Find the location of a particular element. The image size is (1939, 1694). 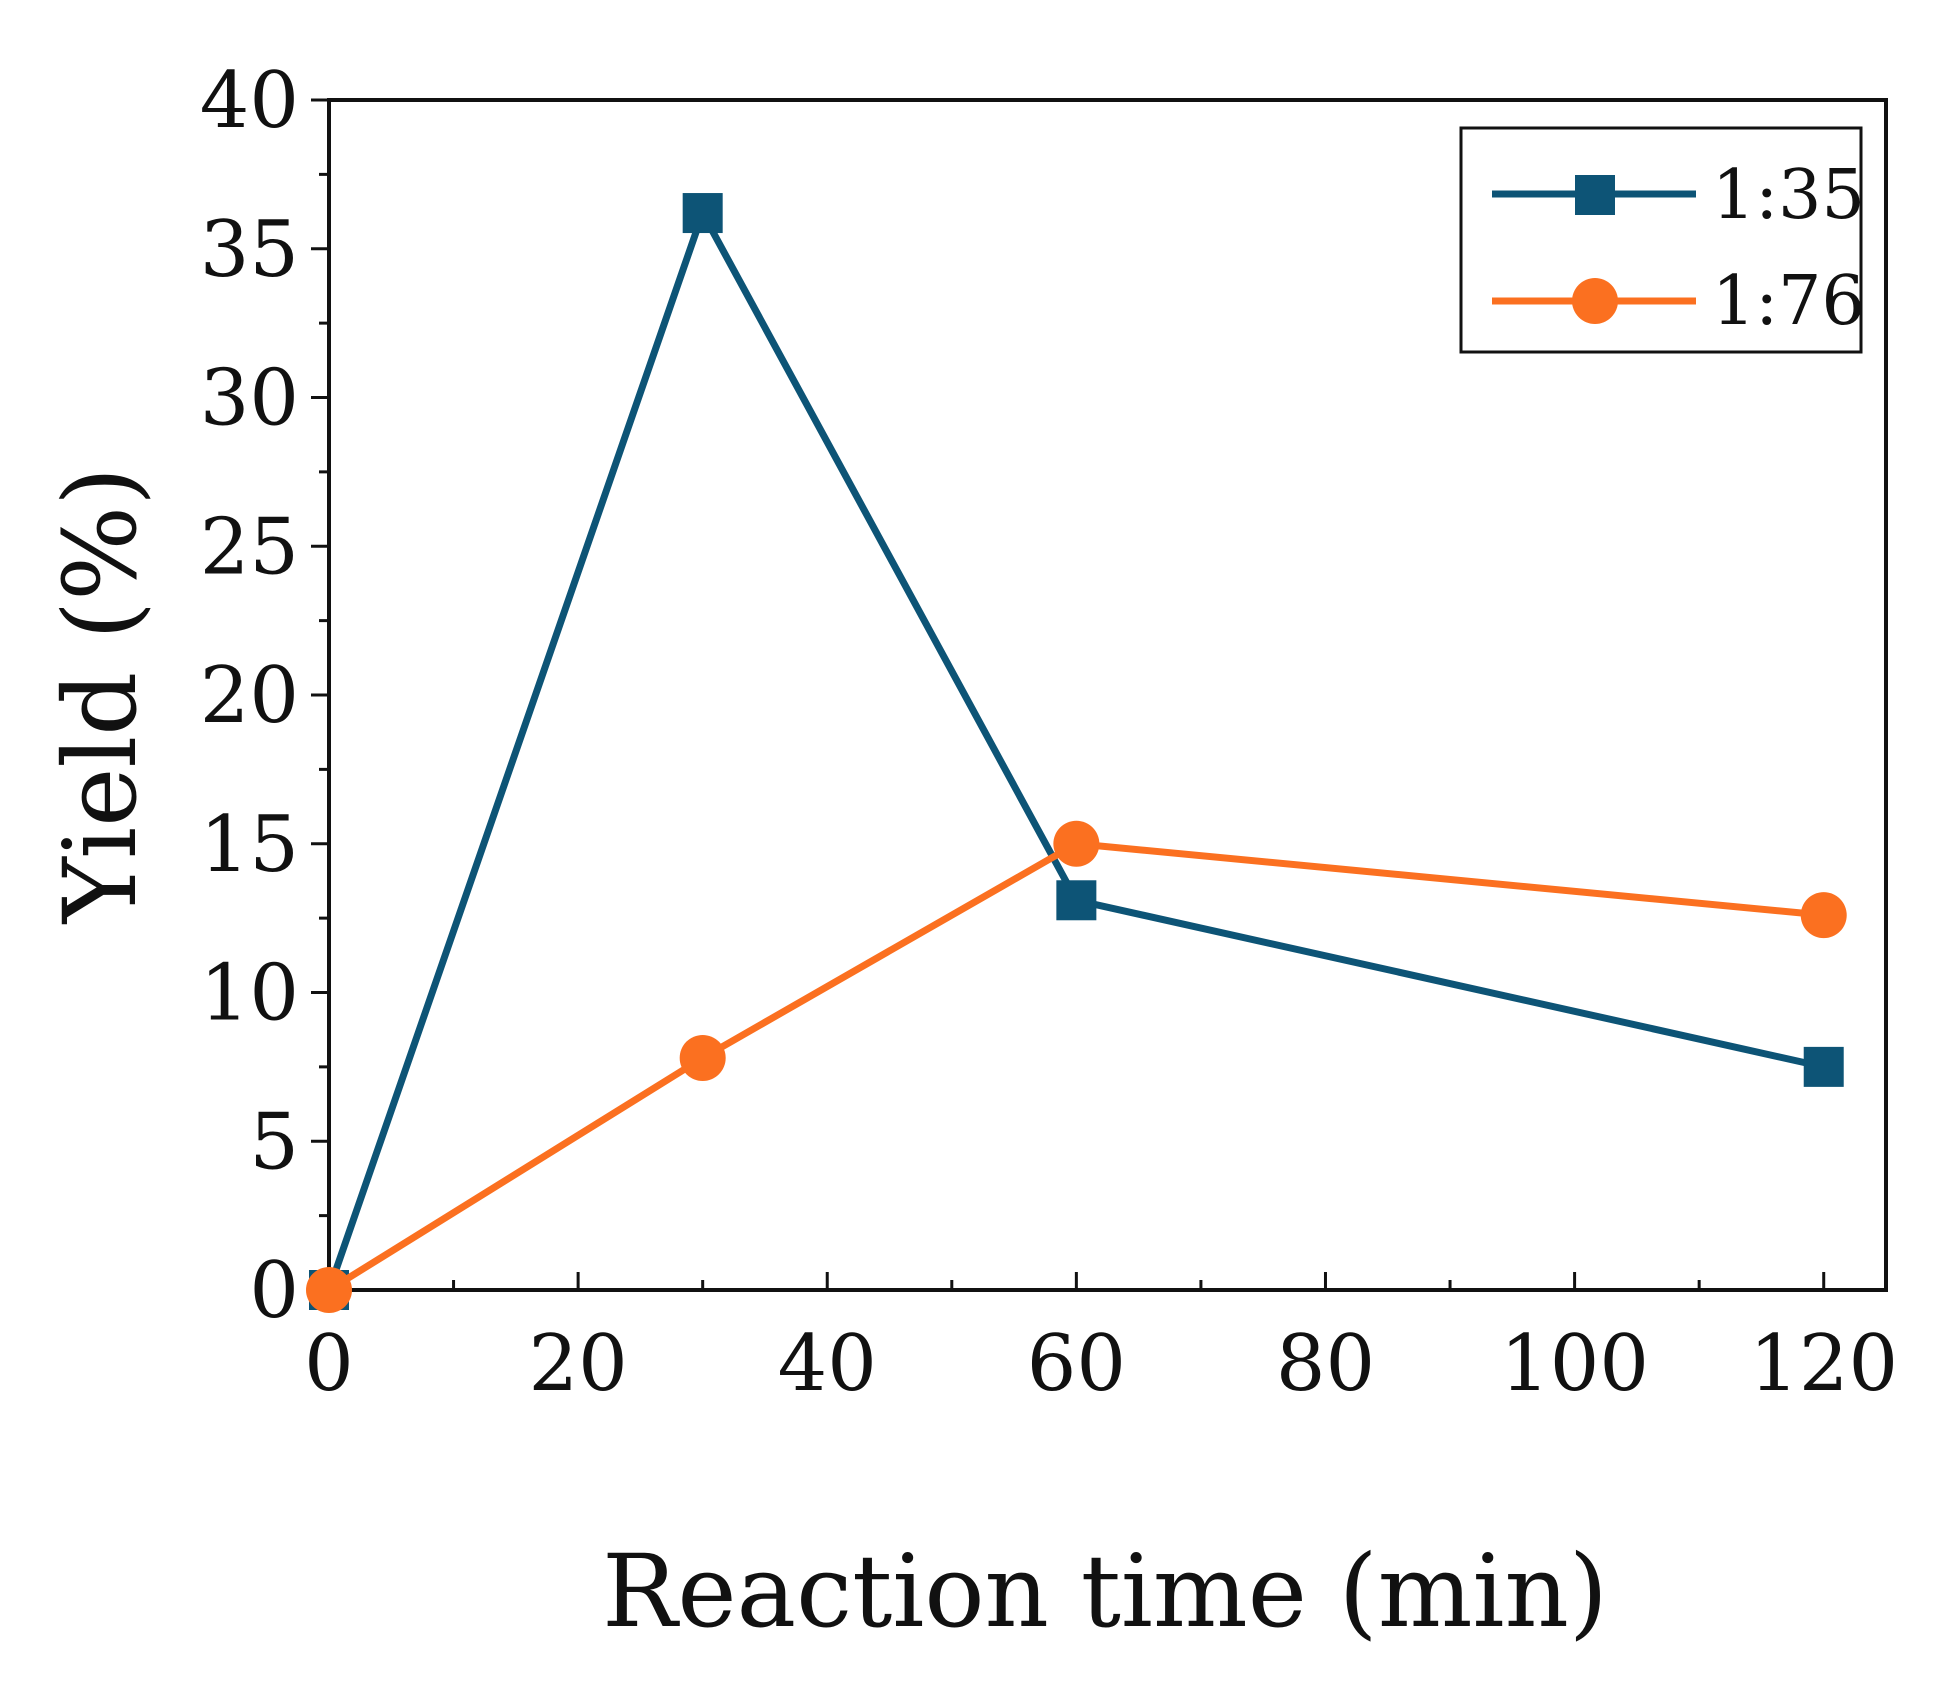

legend-marker-square is located at coordinates (1595, 195).